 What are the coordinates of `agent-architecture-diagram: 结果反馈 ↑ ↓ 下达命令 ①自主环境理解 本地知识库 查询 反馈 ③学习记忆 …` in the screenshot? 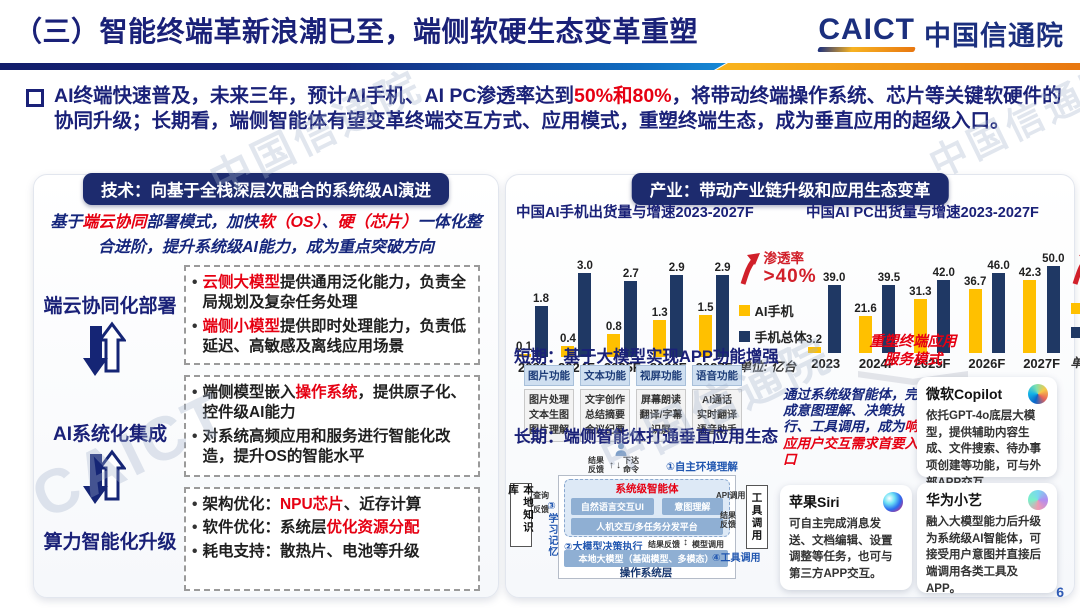 It's located at (663, 520).